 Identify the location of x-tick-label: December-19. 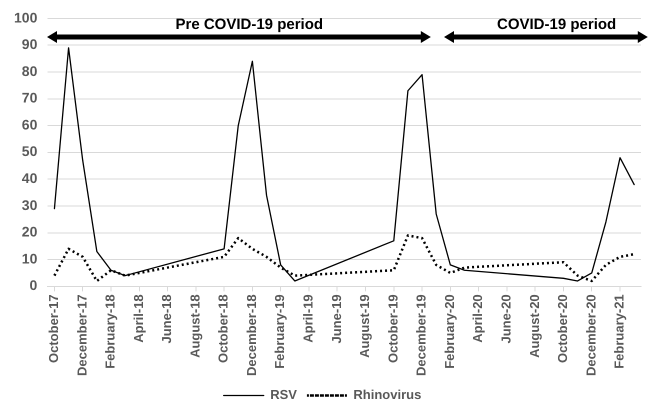
(421, 335).